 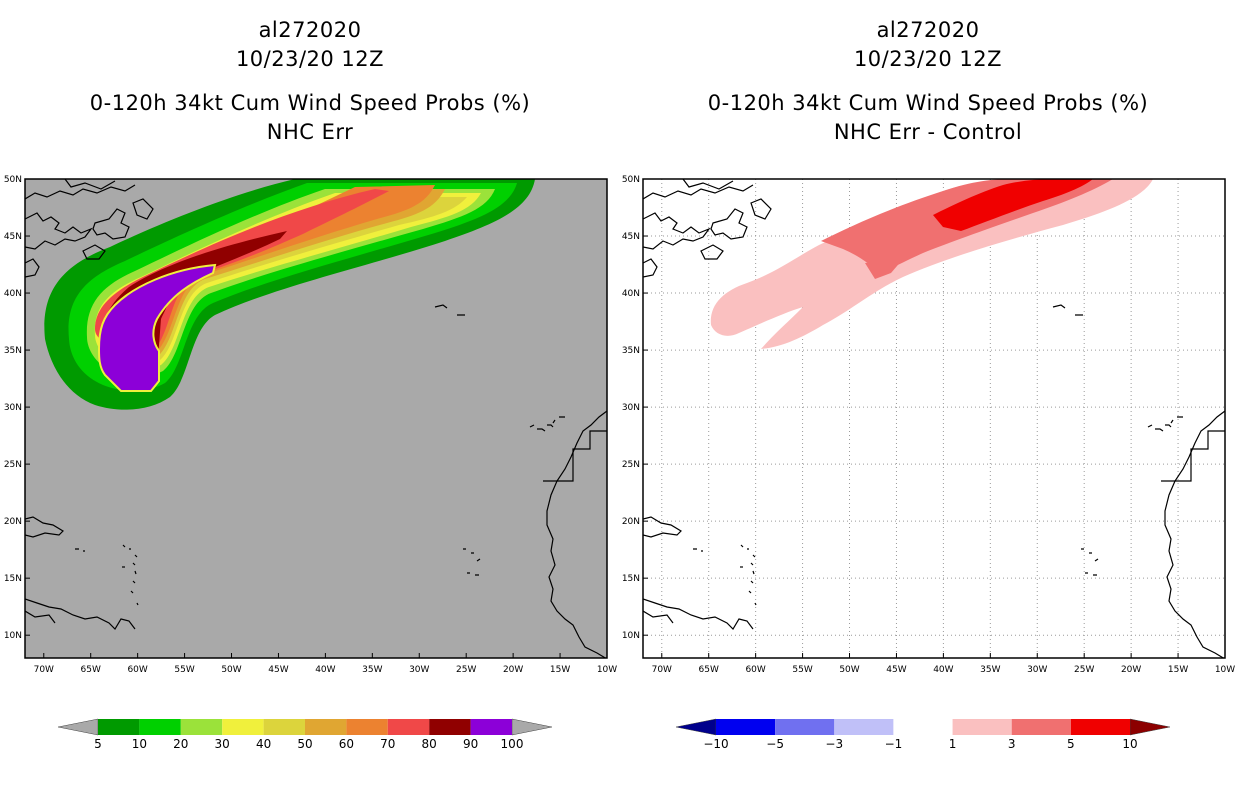 I want to click on lat-tick-label: 35N, so click(x=13, y=351).